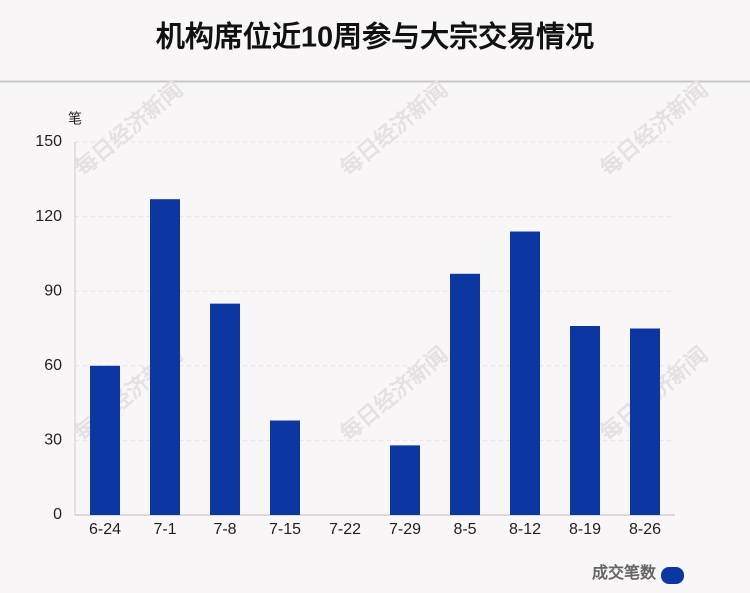 This screenshot has width=750, height=593. Describe the element at coordinates (48, 141) in the screenshot. I see `y-tick-label: 150` at that location.